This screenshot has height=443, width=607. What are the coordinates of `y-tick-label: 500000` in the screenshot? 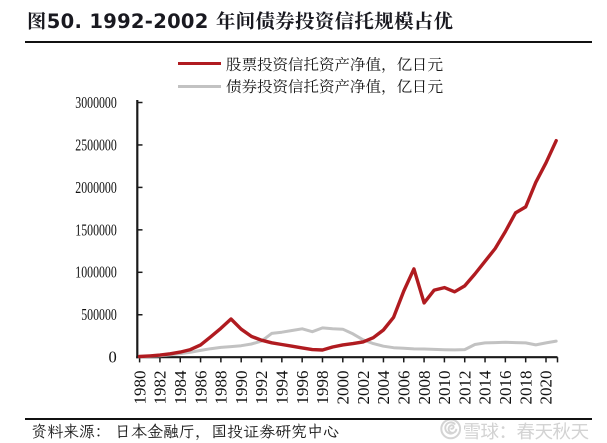 It's located at (99, 314).